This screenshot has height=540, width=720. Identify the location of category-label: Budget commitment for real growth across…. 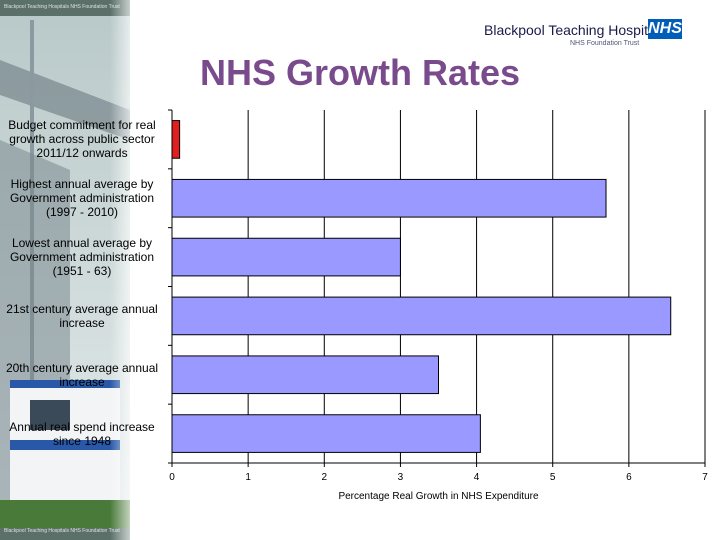
(82, 139).